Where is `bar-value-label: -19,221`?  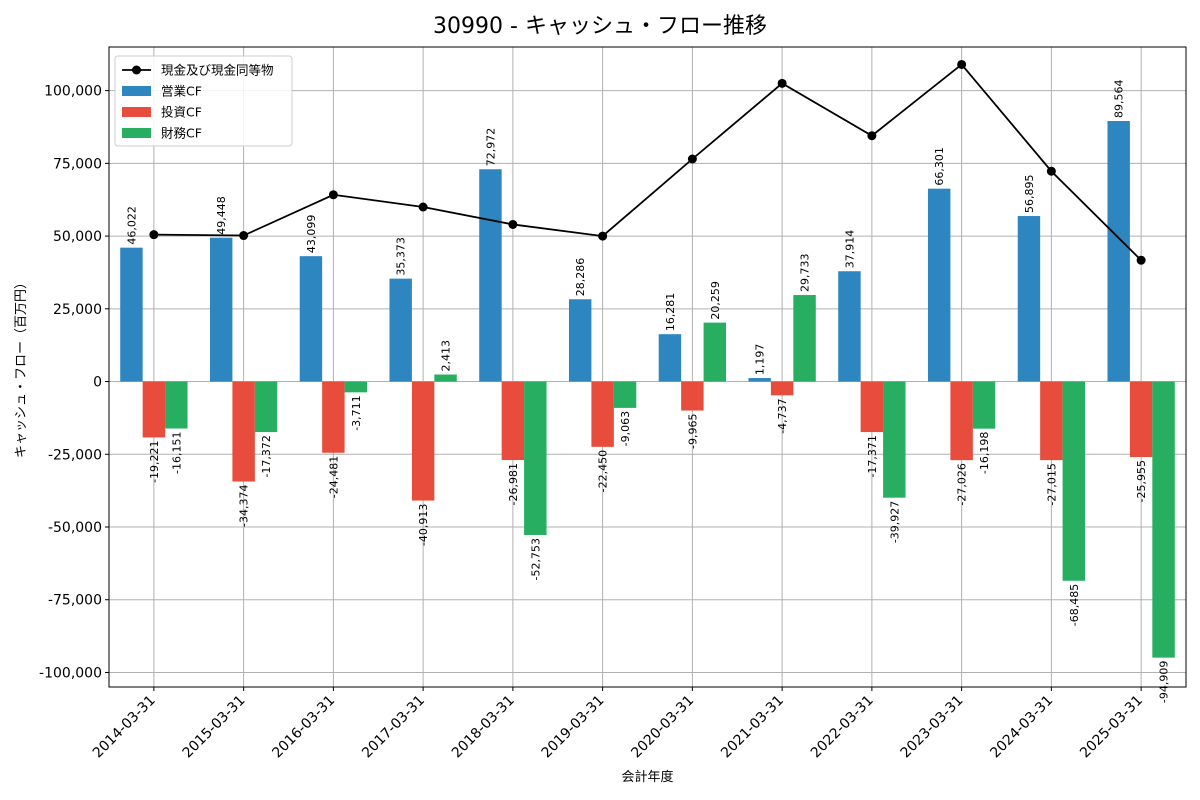 bar-value-label: -19,221 is located at coordinates (154, 461).